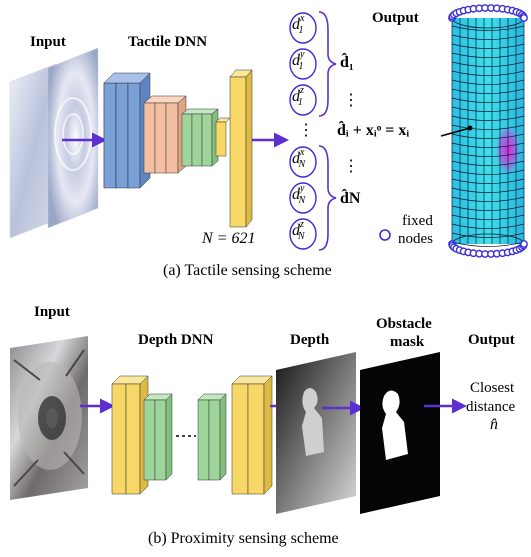 The height and width of the screenshot is (557, 531). I want to click on vdots-center: ⋮, so click(306, 130).